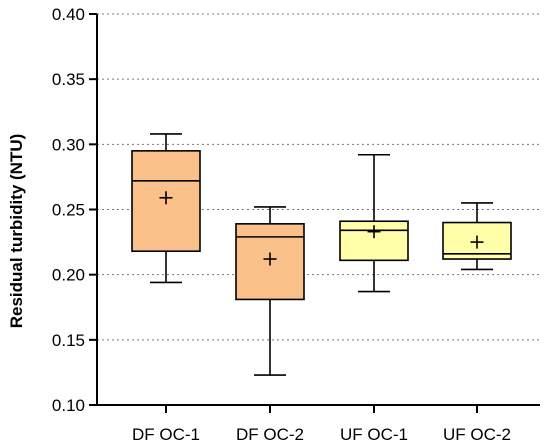 The width and height of the screenshot is (550, 447). I want to click on x-tick-label: DF OC-2, so click(270, 434).